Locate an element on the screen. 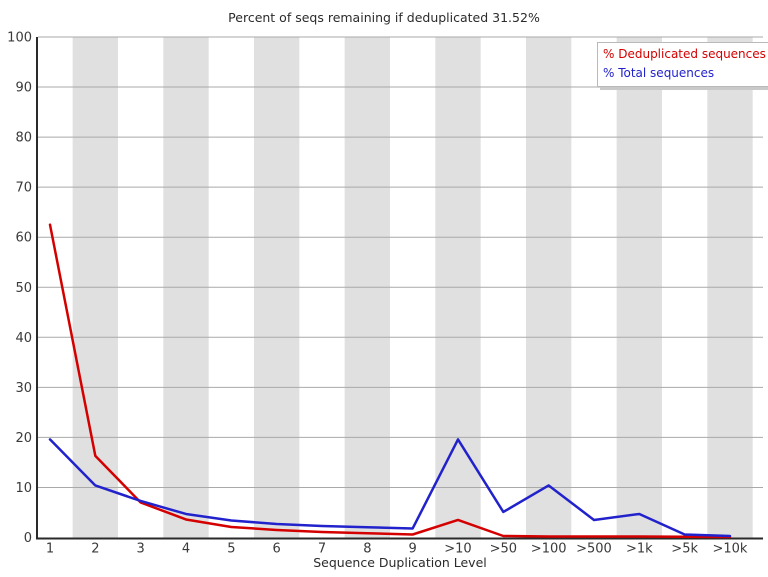 Image resolution: width=768 pixels, height=577 pixels. x-tick-label: >10k is located at coordinates (730, 549).